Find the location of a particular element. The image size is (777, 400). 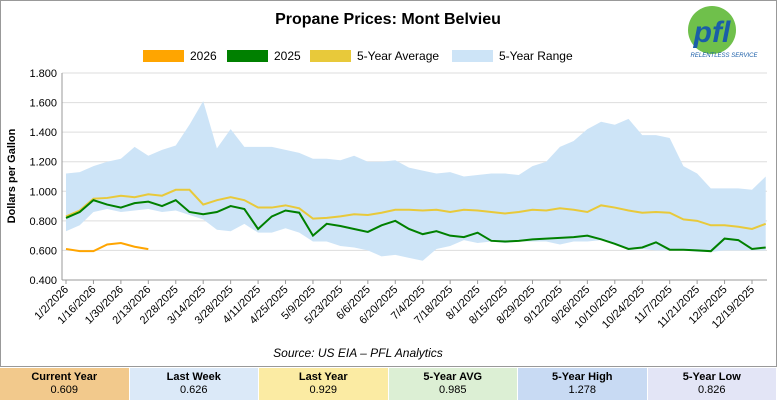

legend-label: 5-Year Range is located at coordinates (536, 56).